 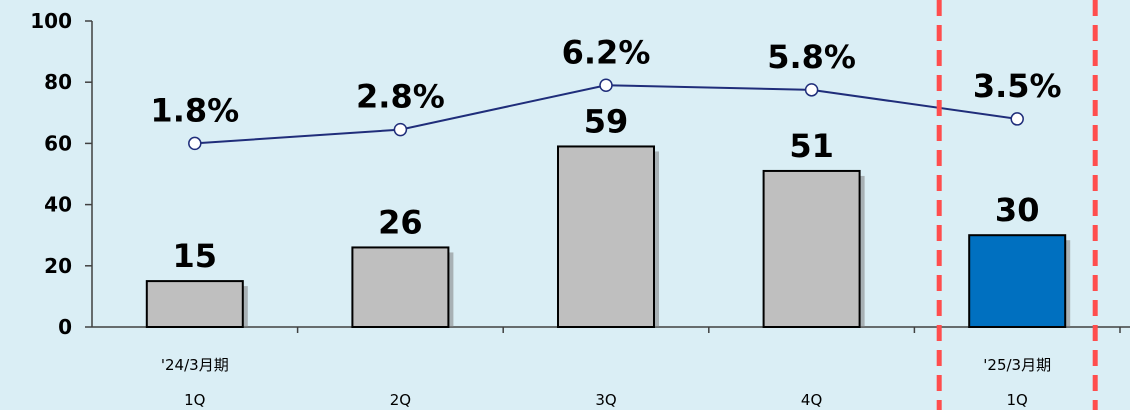 I want to click on bar-value-label: 51, so click(x=811, y=146).